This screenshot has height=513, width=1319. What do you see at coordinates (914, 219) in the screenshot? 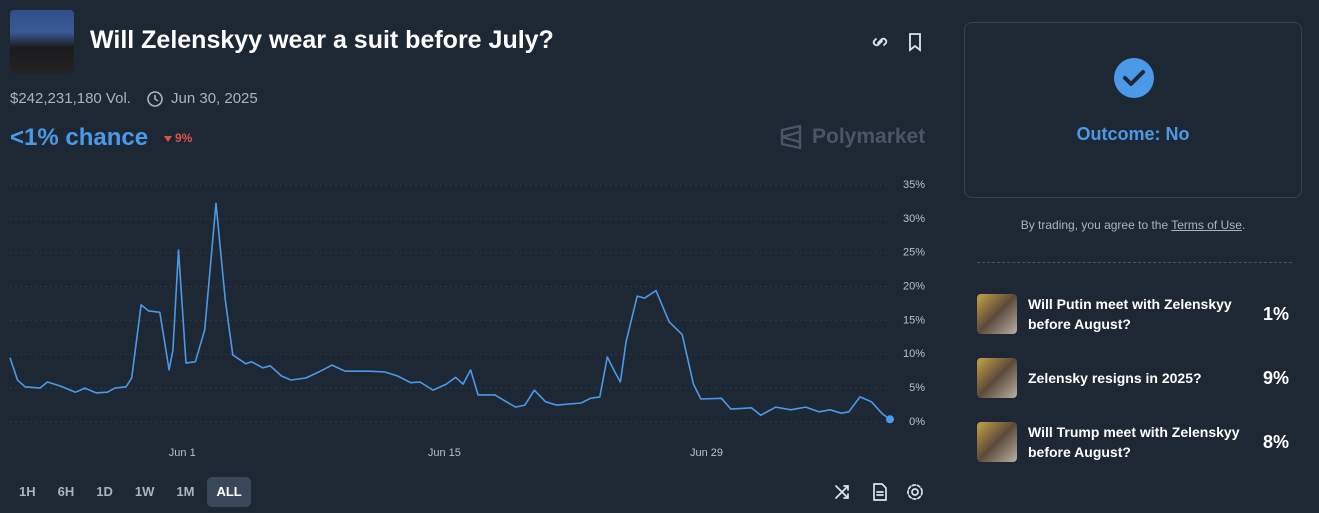
I see `y-tick-label: 30%` at bounding box center [914, 219].